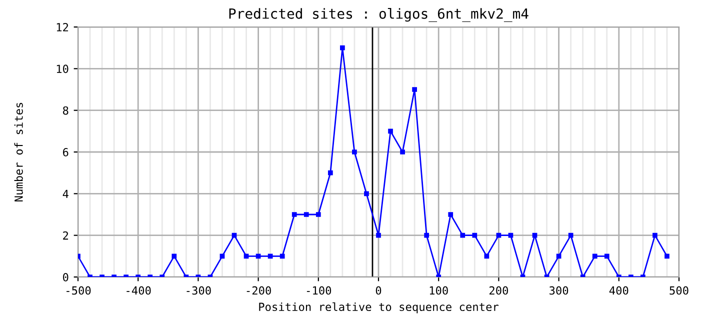  What do you see at coordinates (618, 290) in the screenshot?
I see `x-tick-label: 400` at bounding box center [618, 290].